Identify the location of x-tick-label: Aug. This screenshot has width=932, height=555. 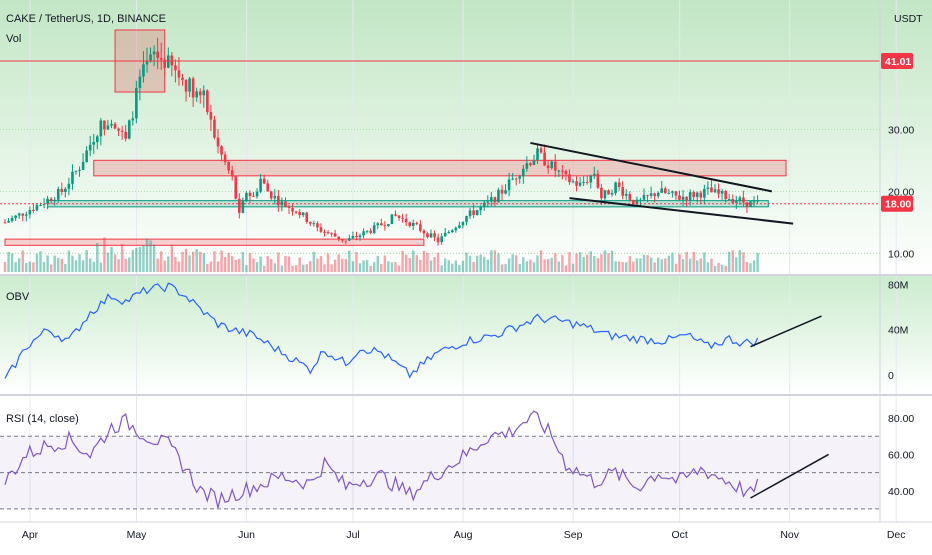
(463, 535).